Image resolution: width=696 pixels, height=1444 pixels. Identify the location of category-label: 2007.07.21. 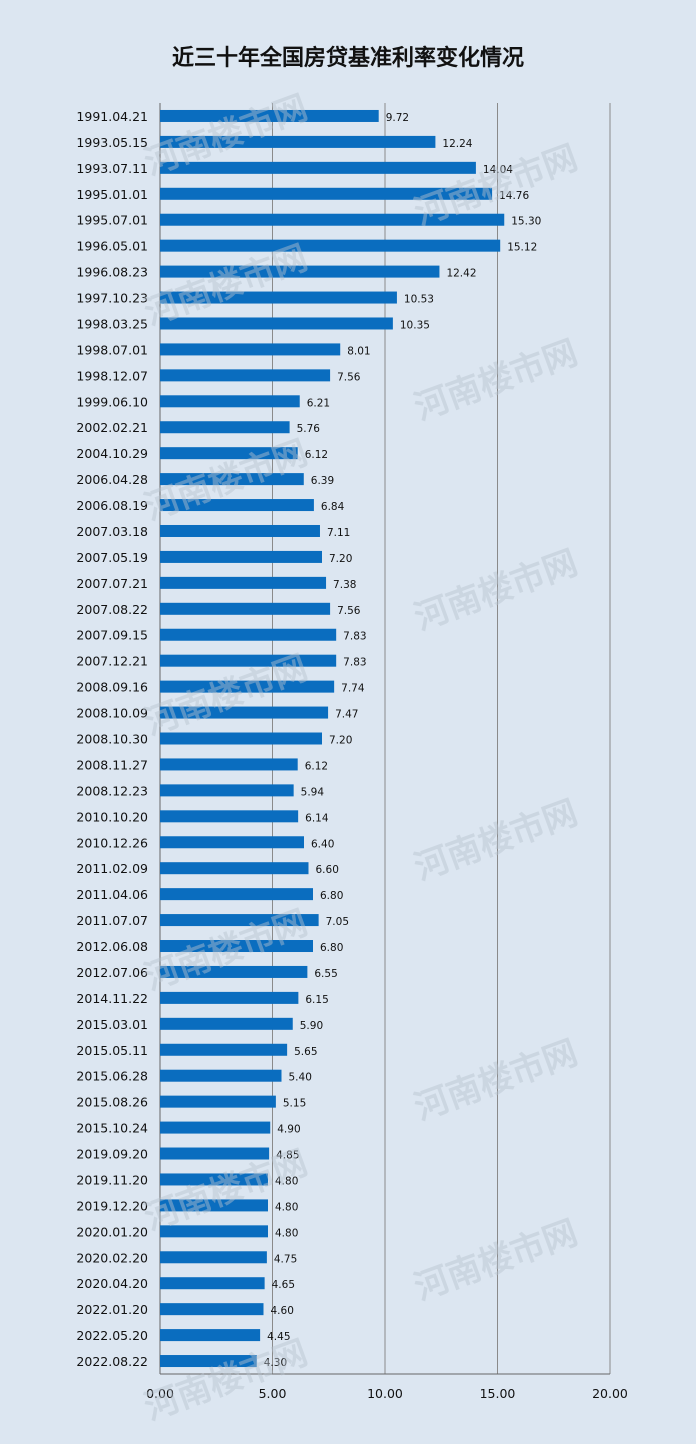
(112, 583).